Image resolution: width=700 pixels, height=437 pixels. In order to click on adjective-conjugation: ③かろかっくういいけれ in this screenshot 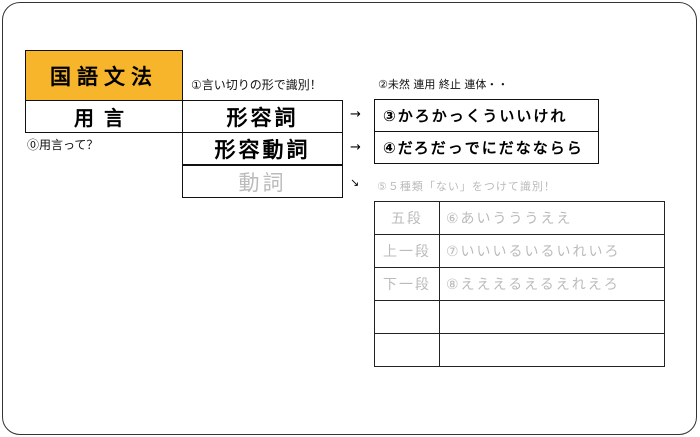, I will do `click(486, 115)`.